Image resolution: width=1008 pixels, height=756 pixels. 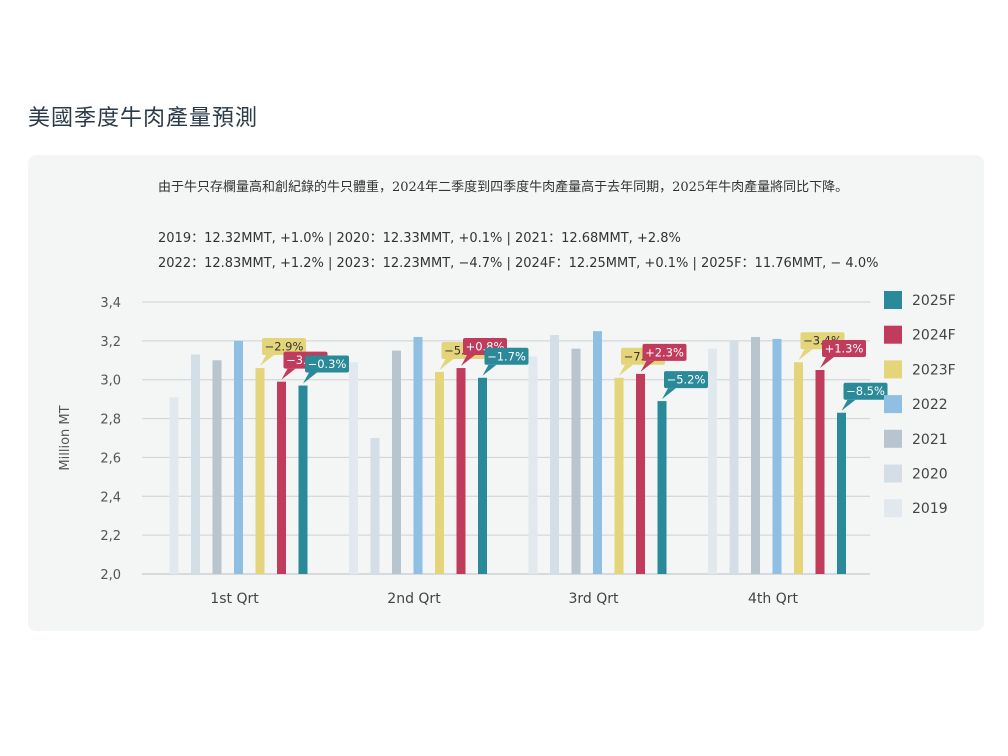 I want to click on legend-label: 2022, so click(x=930, y=405).